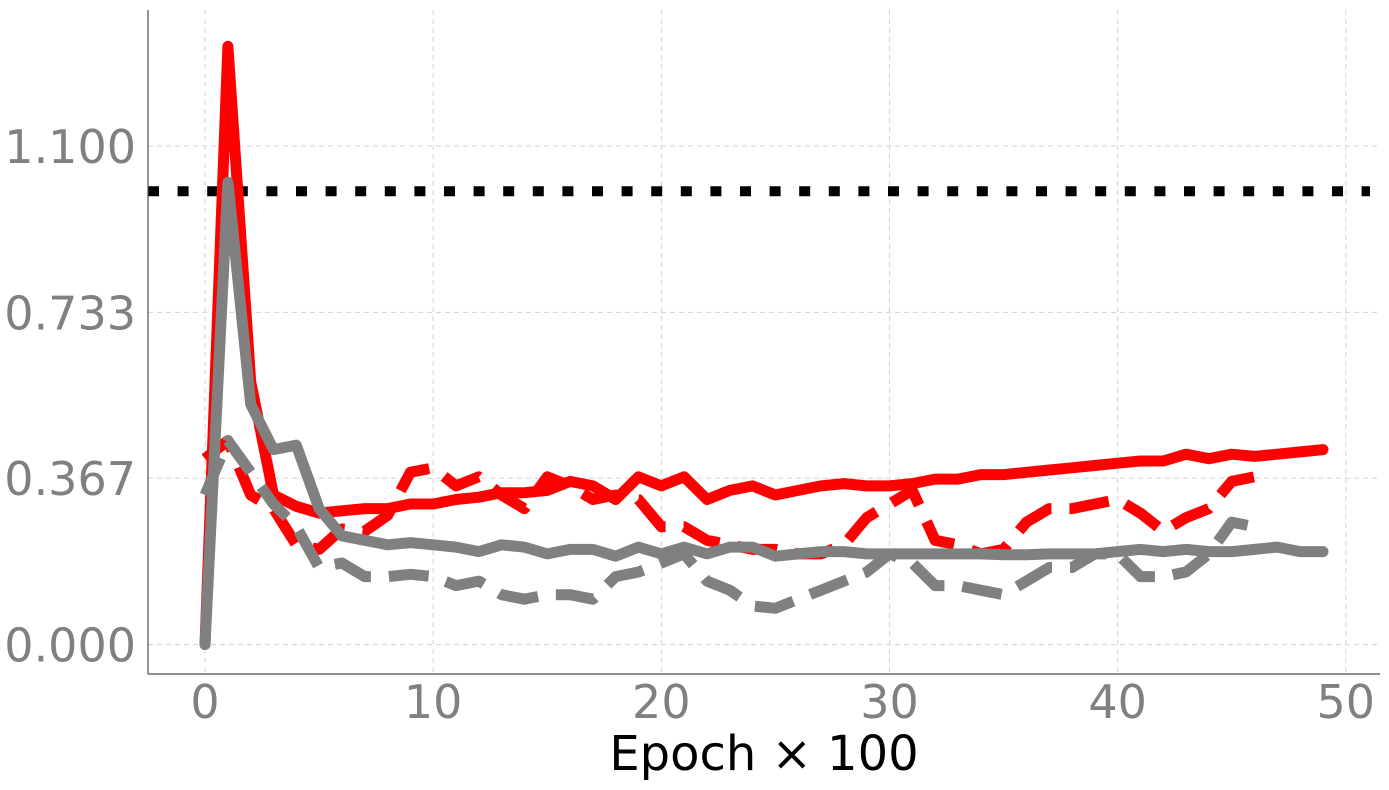 This screenshot has height=790, width=1389. Describe the element at coordinates (70, 313) in the screenshot. I see `y-tick-label-2: 0.733` at that location.